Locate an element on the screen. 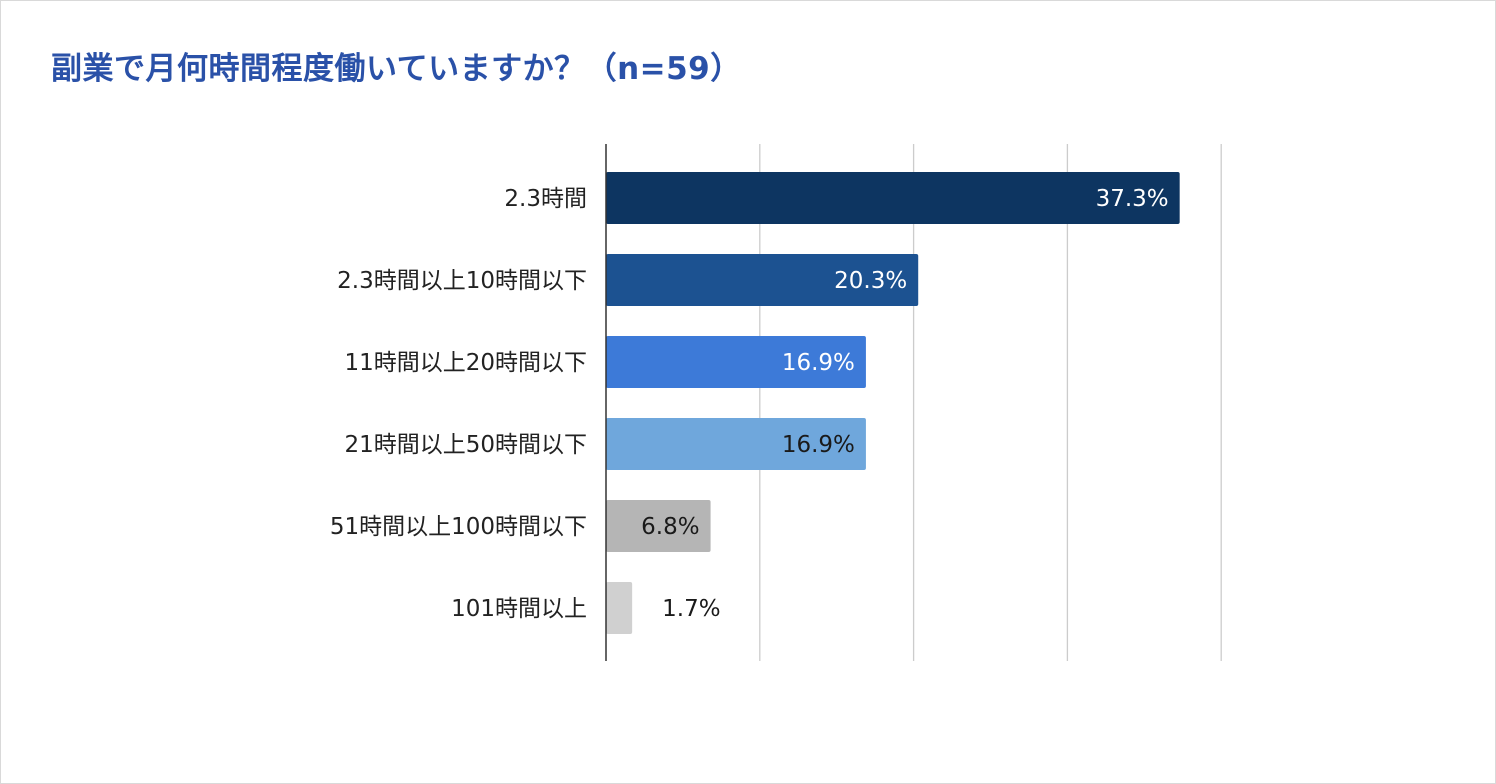  category-label-4: 21時間以上50時間以下 is located at coordinates (465, 445).